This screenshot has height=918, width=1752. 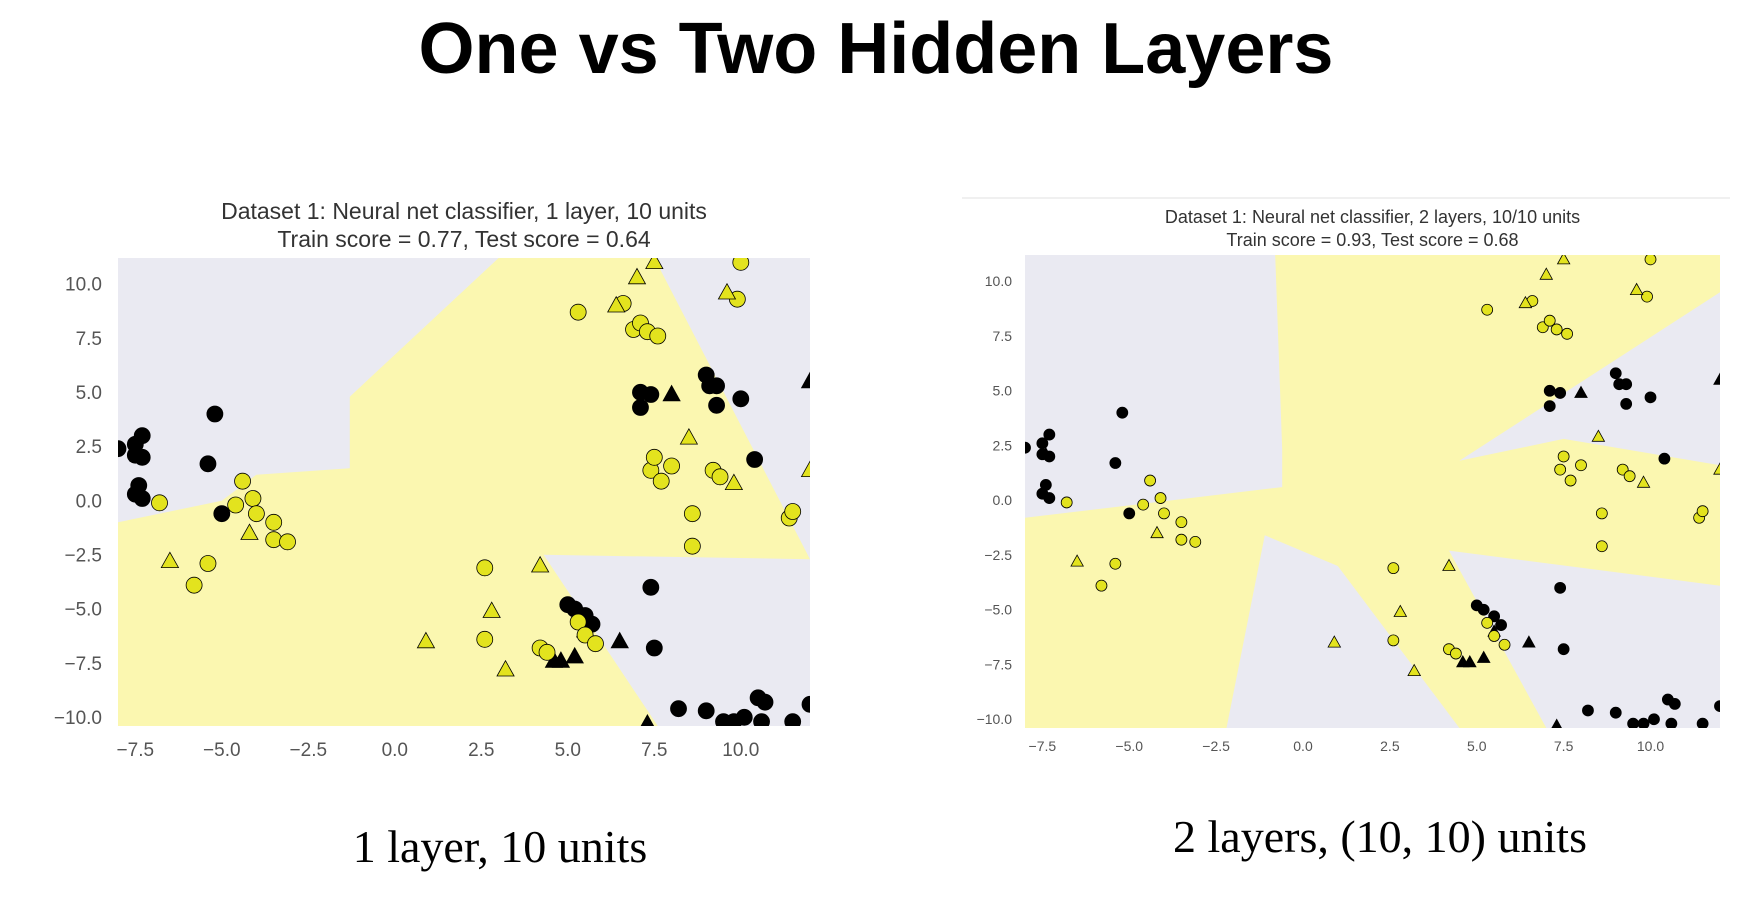 I want to click on x-tick-label: −7.5, so click(x=136, y=750).